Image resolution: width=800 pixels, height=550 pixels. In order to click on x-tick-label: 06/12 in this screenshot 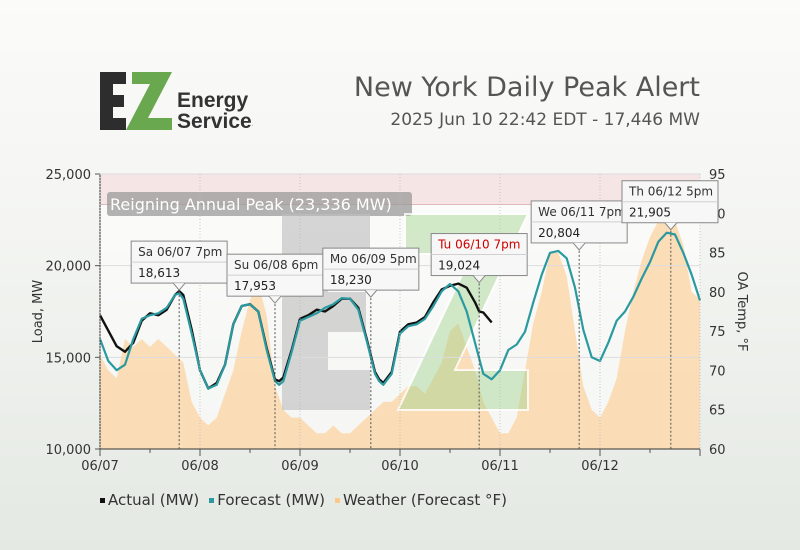, I will do `click(599, 466)`.